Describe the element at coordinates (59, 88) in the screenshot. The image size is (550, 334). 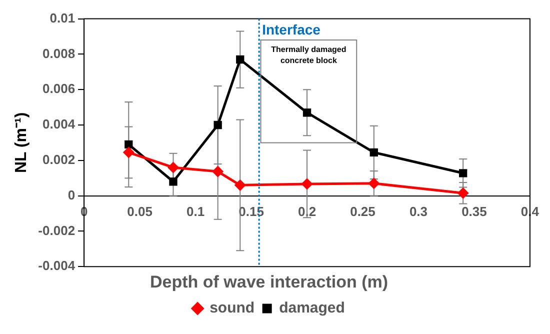
I see `y-tick-label: 0.006` at that location.